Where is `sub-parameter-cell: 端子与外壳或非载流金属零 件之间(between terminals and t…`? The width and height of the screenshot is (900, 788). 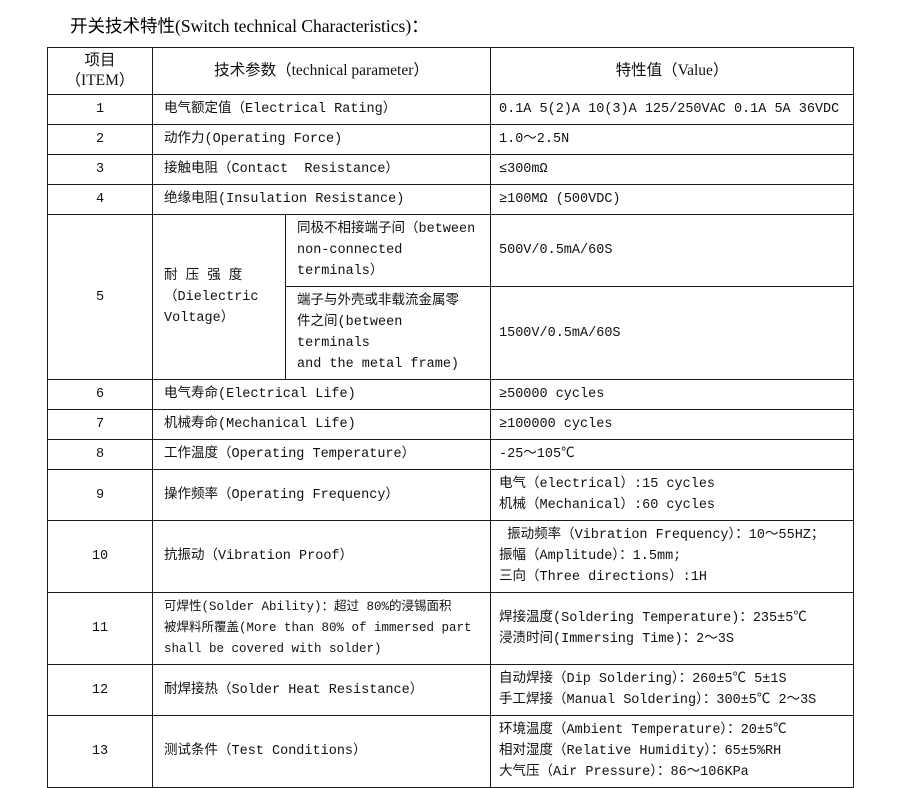 sub-parameter-cell: 端子与外壳或非载流金属零 件之间(between terminals and t… is located at coordinates (388, 333).